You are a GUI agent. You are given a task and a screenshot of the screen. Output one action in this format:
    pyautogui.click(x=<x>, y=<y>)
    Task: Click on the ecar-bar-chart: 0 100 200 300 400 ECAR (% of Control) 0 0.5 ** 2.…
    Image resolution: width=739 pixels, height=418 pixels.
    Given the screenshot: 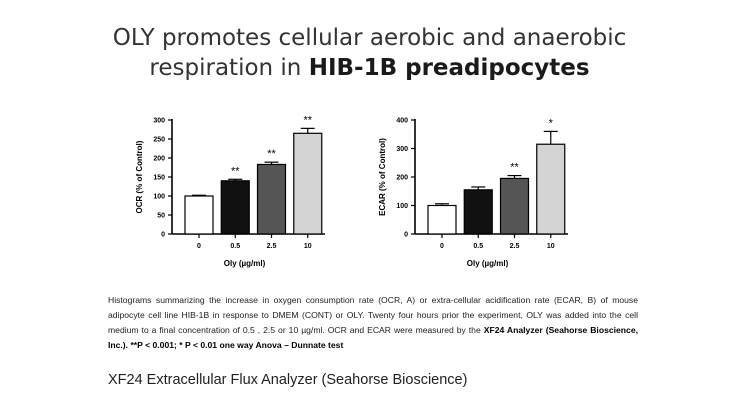 What is the action you would take?
    pyautogui.click(x=473, y=192)
    